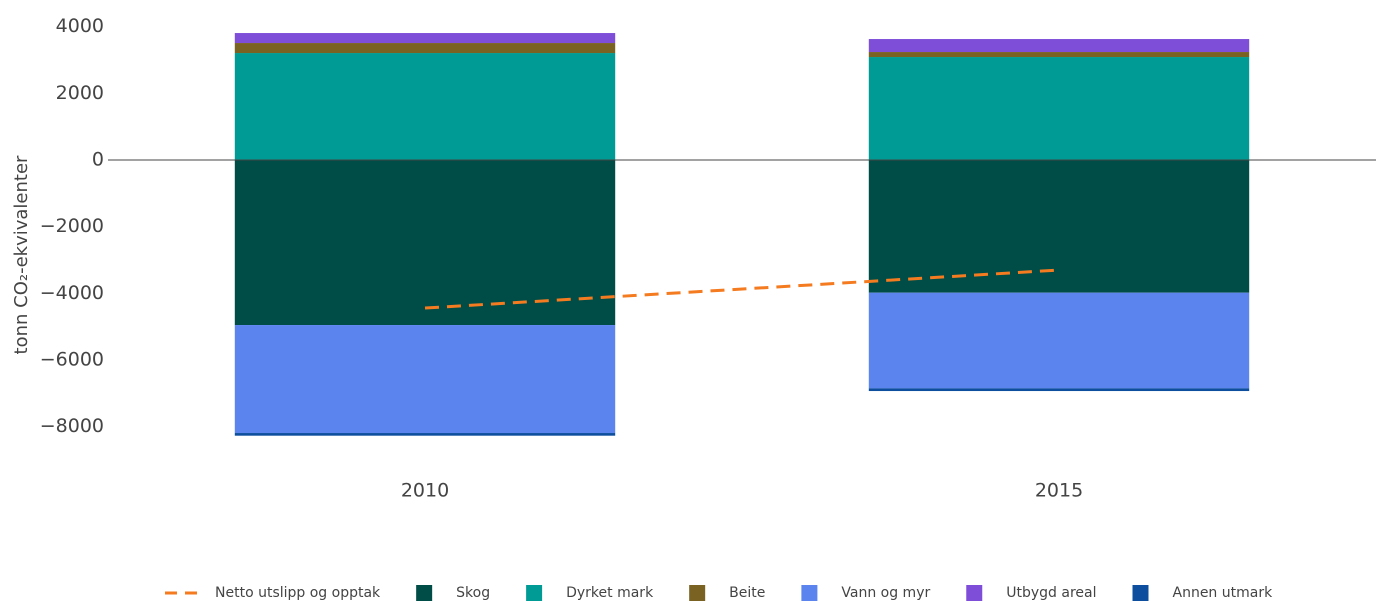 This screenshot has height=601, width=1386. I want to click on y-axis-label: tonn CO₂-ekvivalenter, so click(21, 255).